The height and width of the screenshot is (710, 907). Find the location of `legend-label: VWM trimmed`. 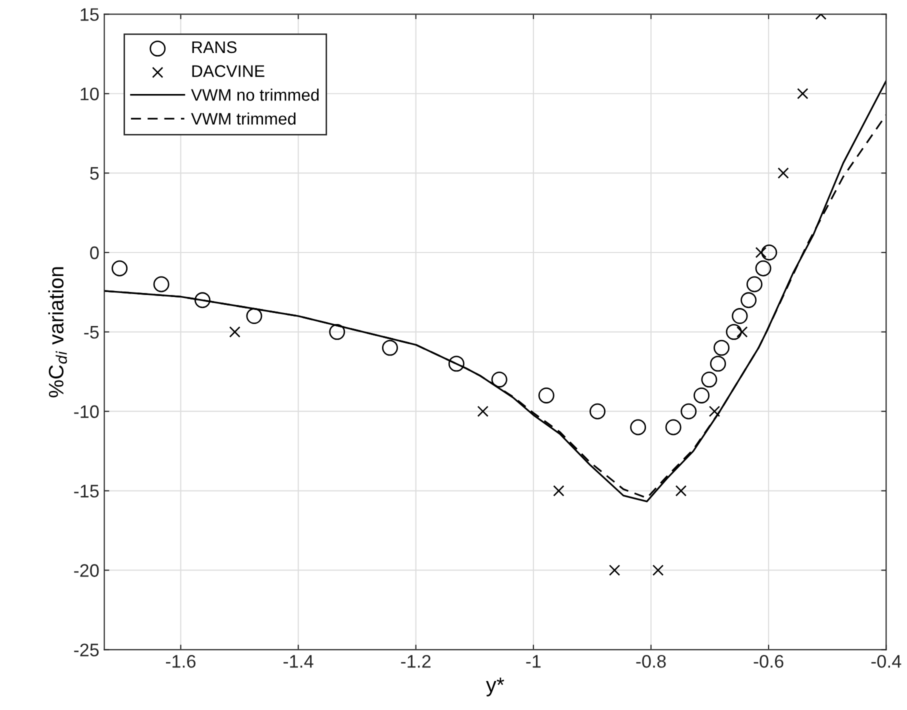

legend-label: VWM trimmed is located at coordinates (243, 118).